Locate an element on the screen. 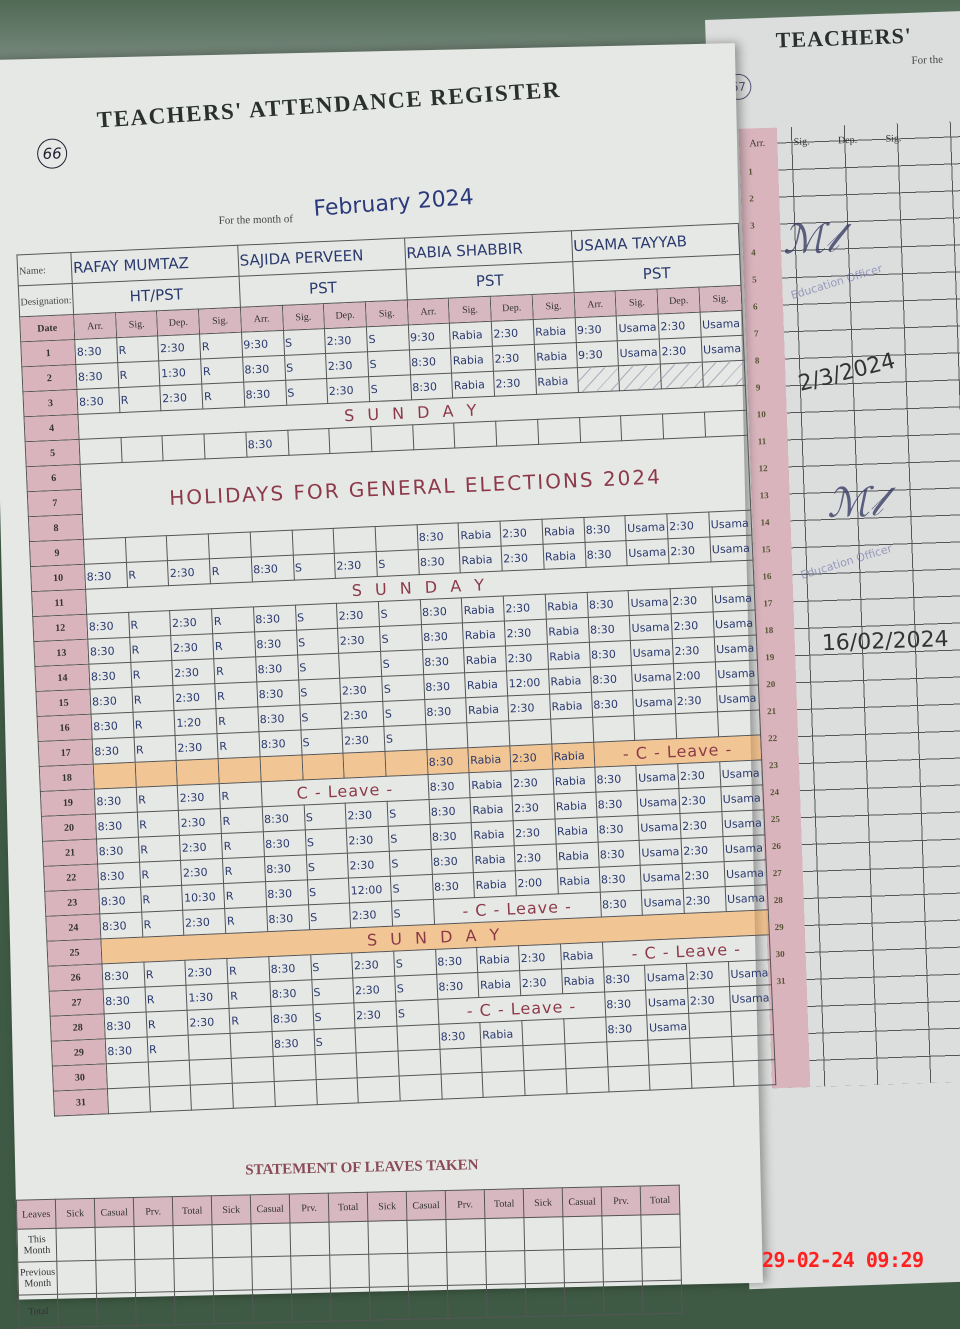  right-date-cell: 18 is located at coordinates (769, 630).